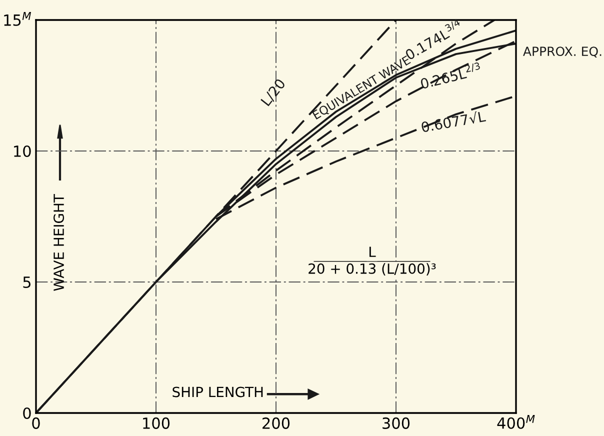 The image size is (604, 436). What do you see at coordinates (516, 422) in the screenshot?
I see `x-tick-label: 400$^{M}$` at bounding box center [516, 422].